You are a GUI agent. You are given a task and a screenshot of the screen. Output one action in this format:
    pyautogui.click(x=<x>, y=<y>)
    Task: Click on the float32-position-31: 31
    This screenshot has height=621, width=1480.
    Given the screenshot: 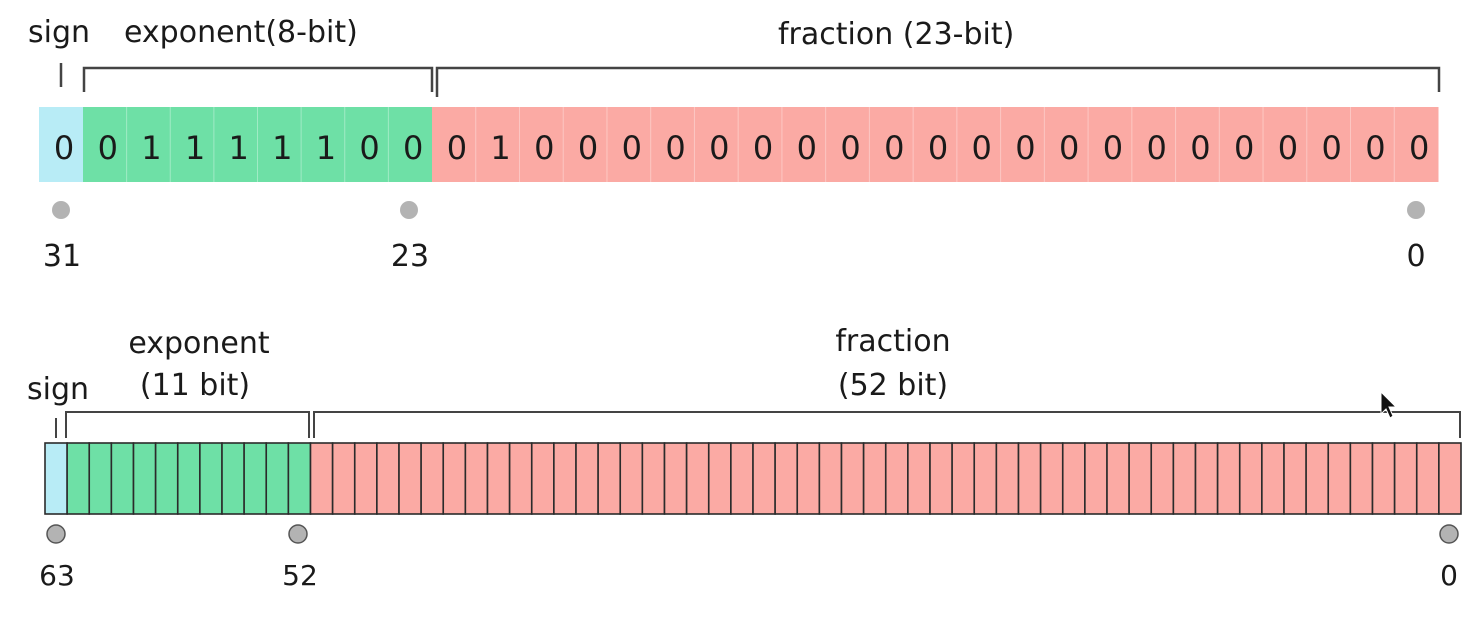 What is the action you would take?
    pyautogui.click(x=62, y=256)
    